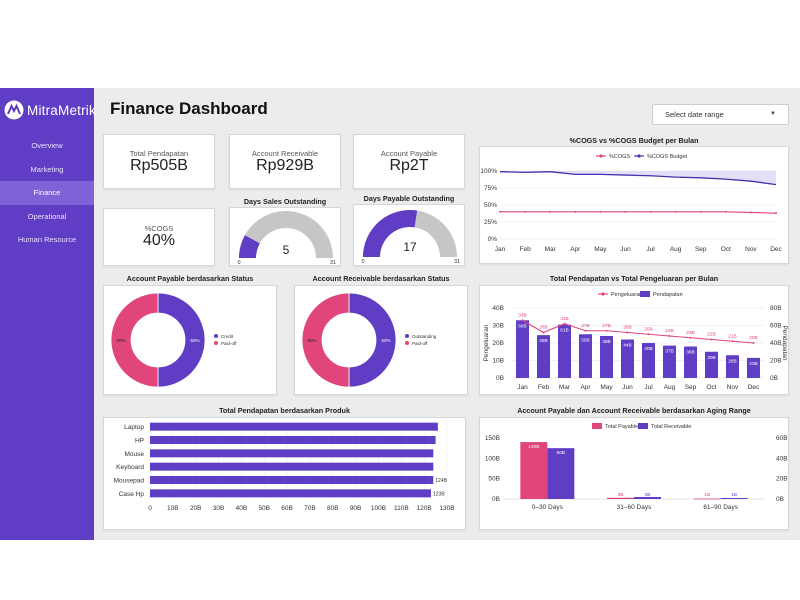 Image resolution: width=800 pixels, height=600 pixels. Describe the element at coordinates (173, 508) in the screenshot. I see `x-tick-label: 10B` at that location.